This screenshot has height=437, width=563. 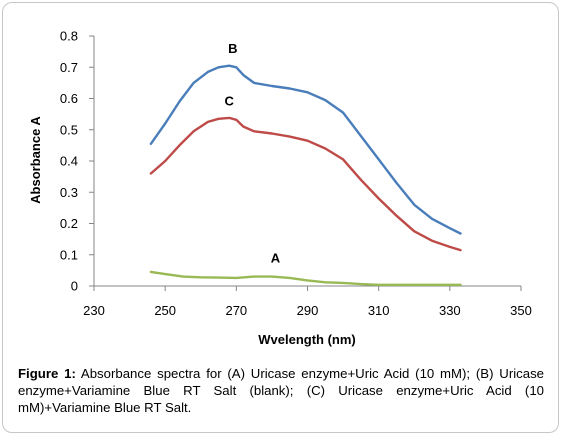 What do you see at coordinates (69, 98) in the screenshot?
I see `y-tick-label: 0.6` at bounding box center [69, 98].